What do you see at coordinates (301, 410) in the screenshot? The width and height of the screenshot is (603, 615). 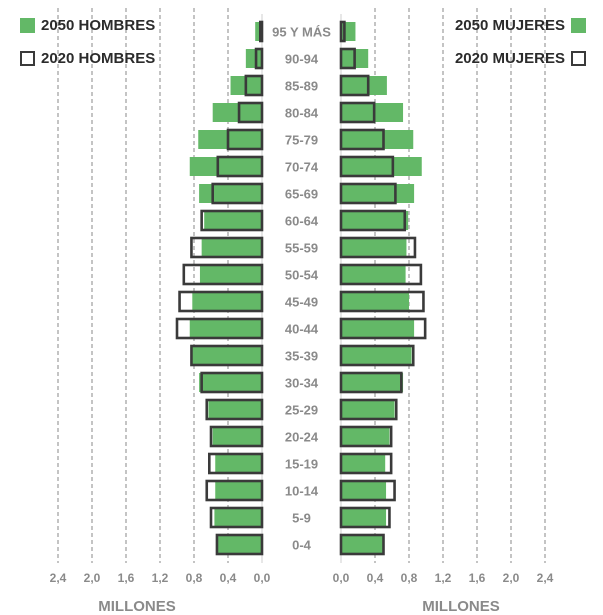 I see `age-group-label: 25-29` at bounding box center [301, 410].